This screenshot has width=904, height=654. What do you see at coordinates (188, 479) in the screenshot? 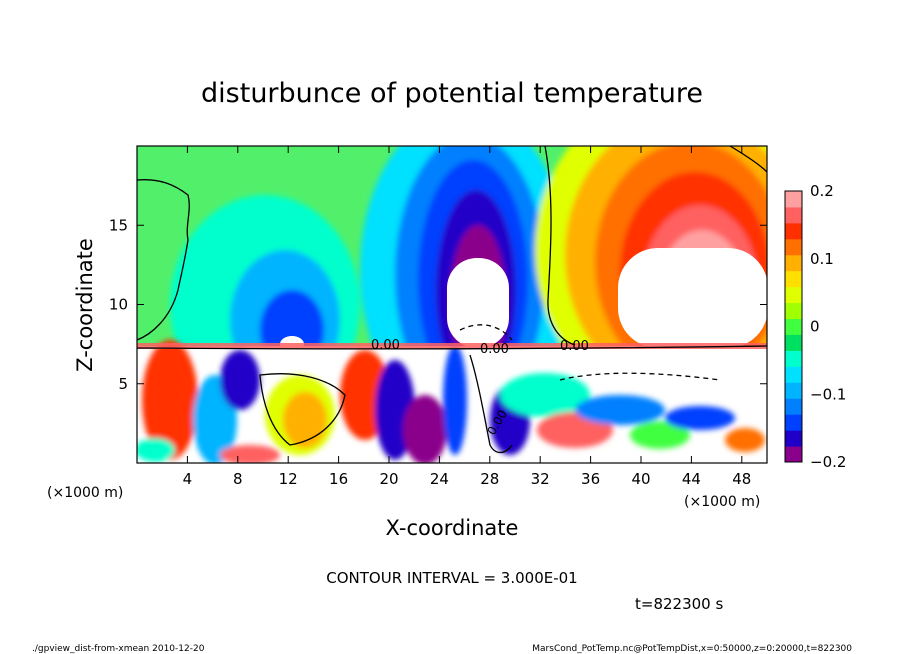
I see `x-tick-label: 4` at bounding box center [188, 479].